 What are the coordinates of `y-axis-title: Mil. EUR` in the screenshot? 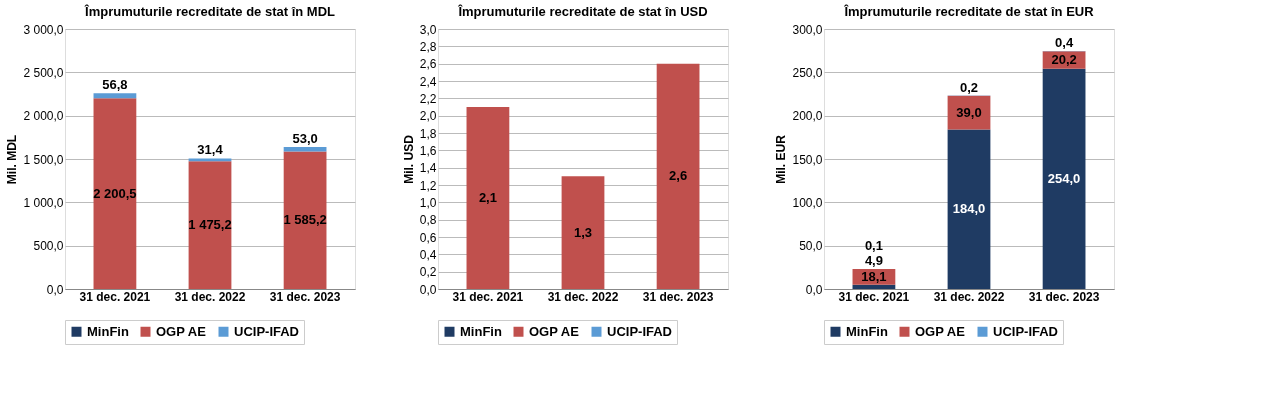 It's located at (781, 159).